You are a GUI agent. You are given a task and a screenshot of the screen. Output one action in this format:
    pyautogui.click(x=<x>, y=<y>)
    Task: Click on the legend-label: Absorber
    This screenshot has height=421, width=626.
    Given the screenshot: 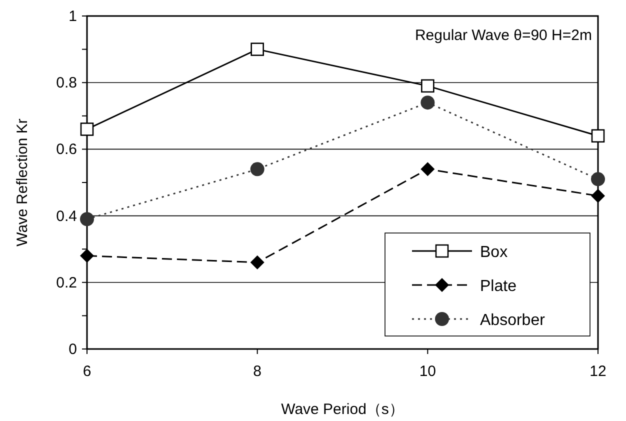 What is the action you would take?
    pyautogui.click(x=513, y=320)
    